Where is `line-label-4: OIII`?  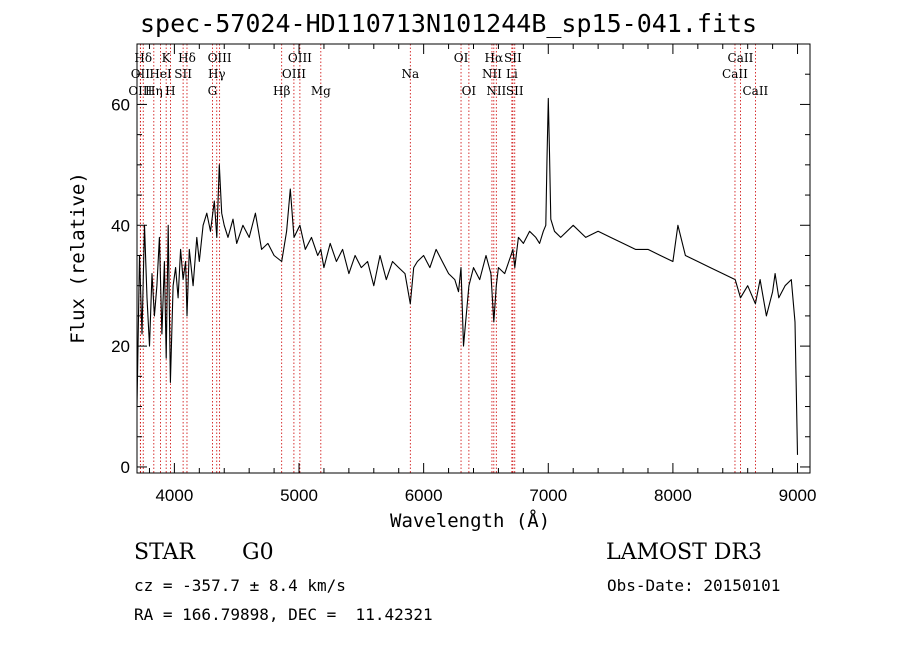 line-label-4: OIII is located at coordinates (300, 58).